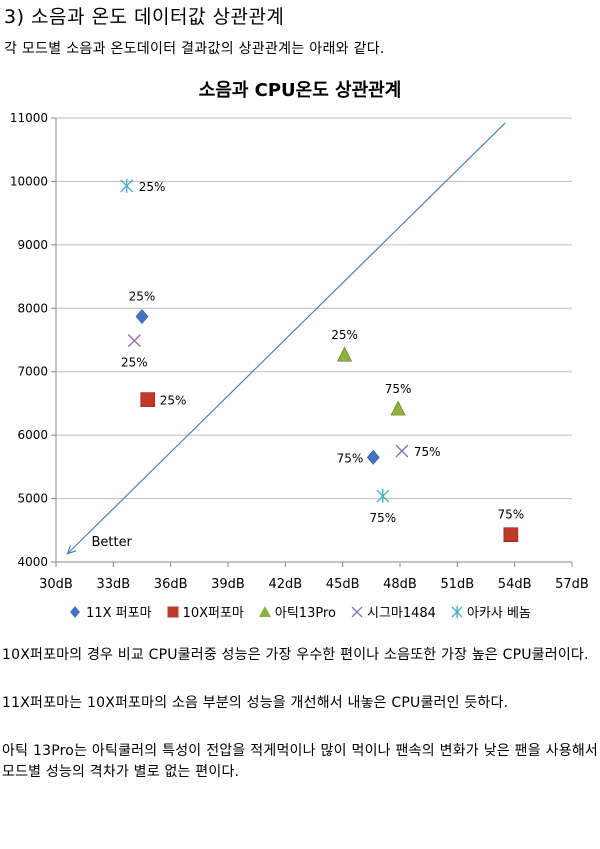  What do you see at coordinates (457, 584) in the screenshot?
I see `x-tick-label: 51dB` at bounding box center [457, 584].